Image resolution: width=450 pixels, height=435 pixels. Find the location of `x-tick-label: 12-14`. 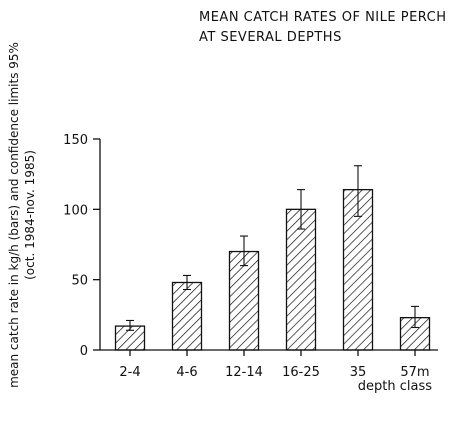

x-tick-label: 12-14 is located at coordinates (244, 372).